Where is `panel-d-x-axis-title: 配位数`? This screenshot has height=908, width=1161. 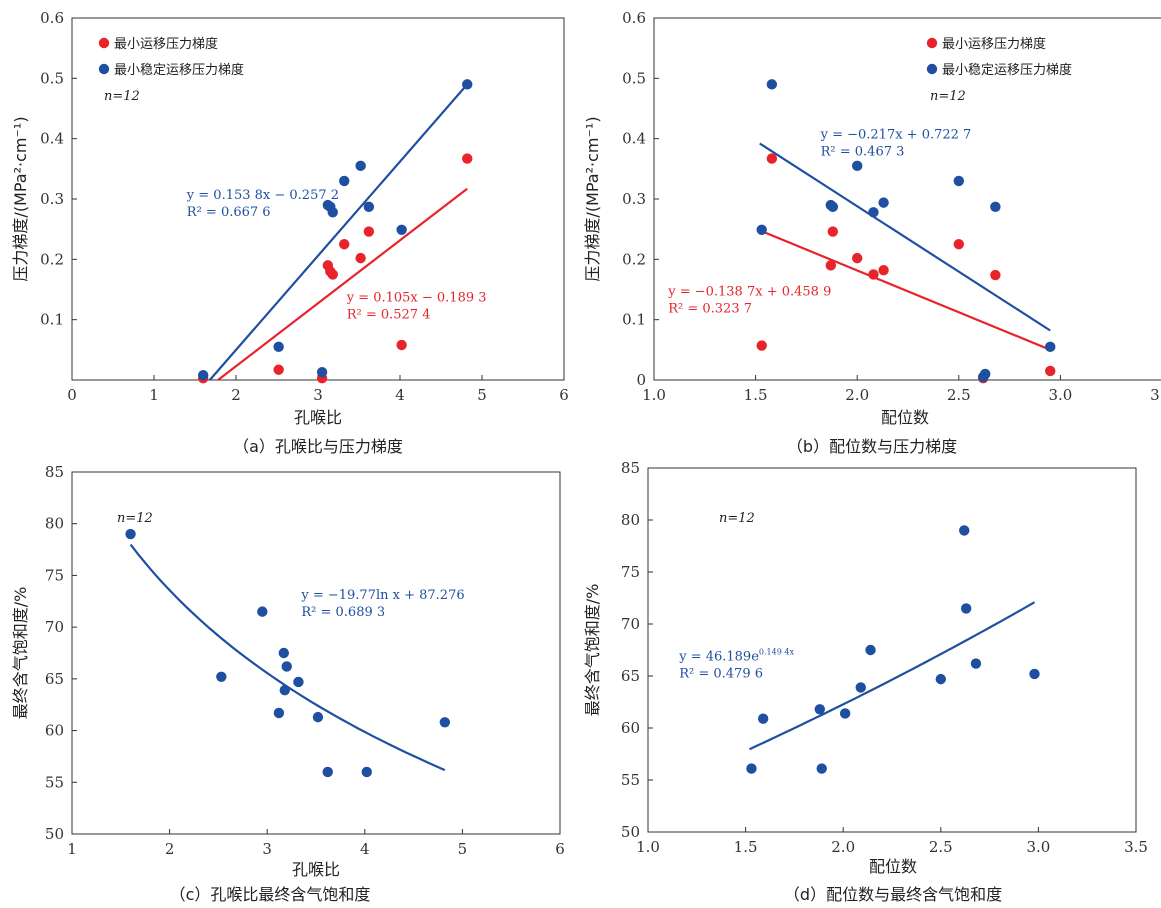
panel-d-x-axis-title: 配位数 is located at coordinates (893, 866).